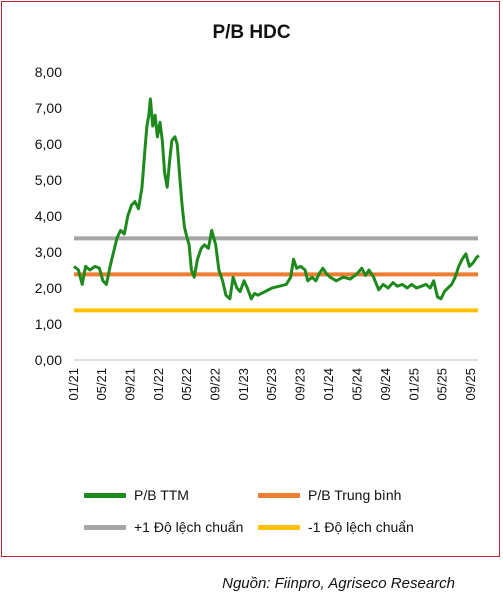  I want to click on x-tick-label: 05/22, so click(186, 384).